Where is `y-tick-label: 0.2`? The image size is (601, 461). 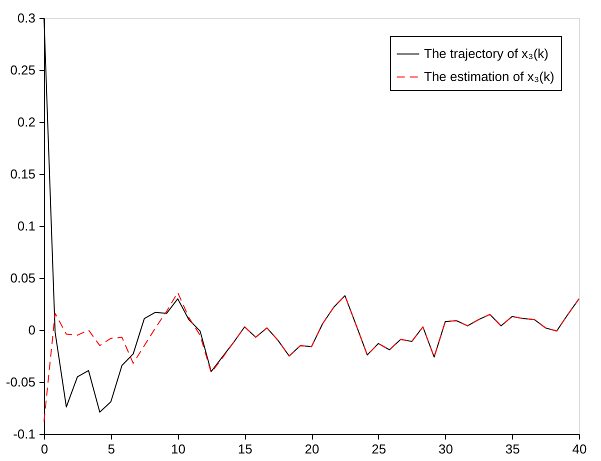
y-tick-label: 0.2 is located at coordinates (26, 122).